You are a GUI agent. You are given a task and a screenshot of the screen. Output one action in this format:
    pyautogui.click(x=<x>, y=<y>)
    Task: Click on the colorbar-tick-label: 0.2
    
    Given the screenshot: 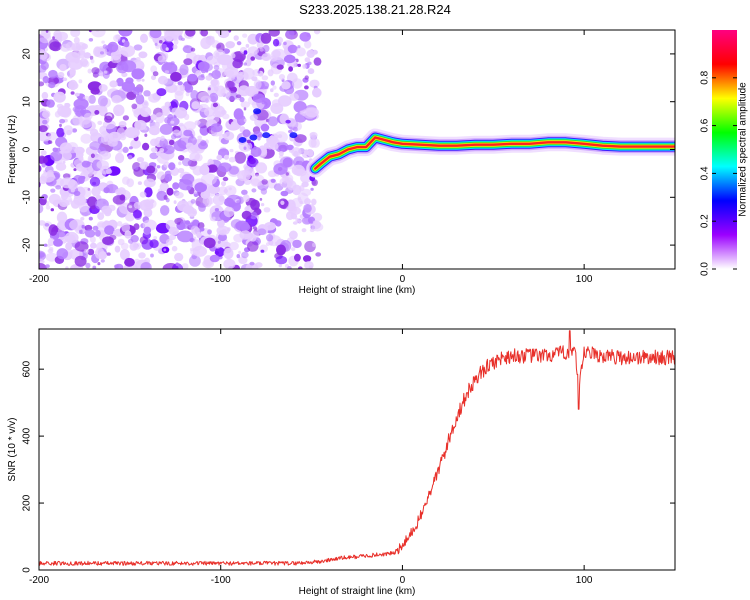 What is the action you would take?
    pyautogui.click(x=705, y=221)
    